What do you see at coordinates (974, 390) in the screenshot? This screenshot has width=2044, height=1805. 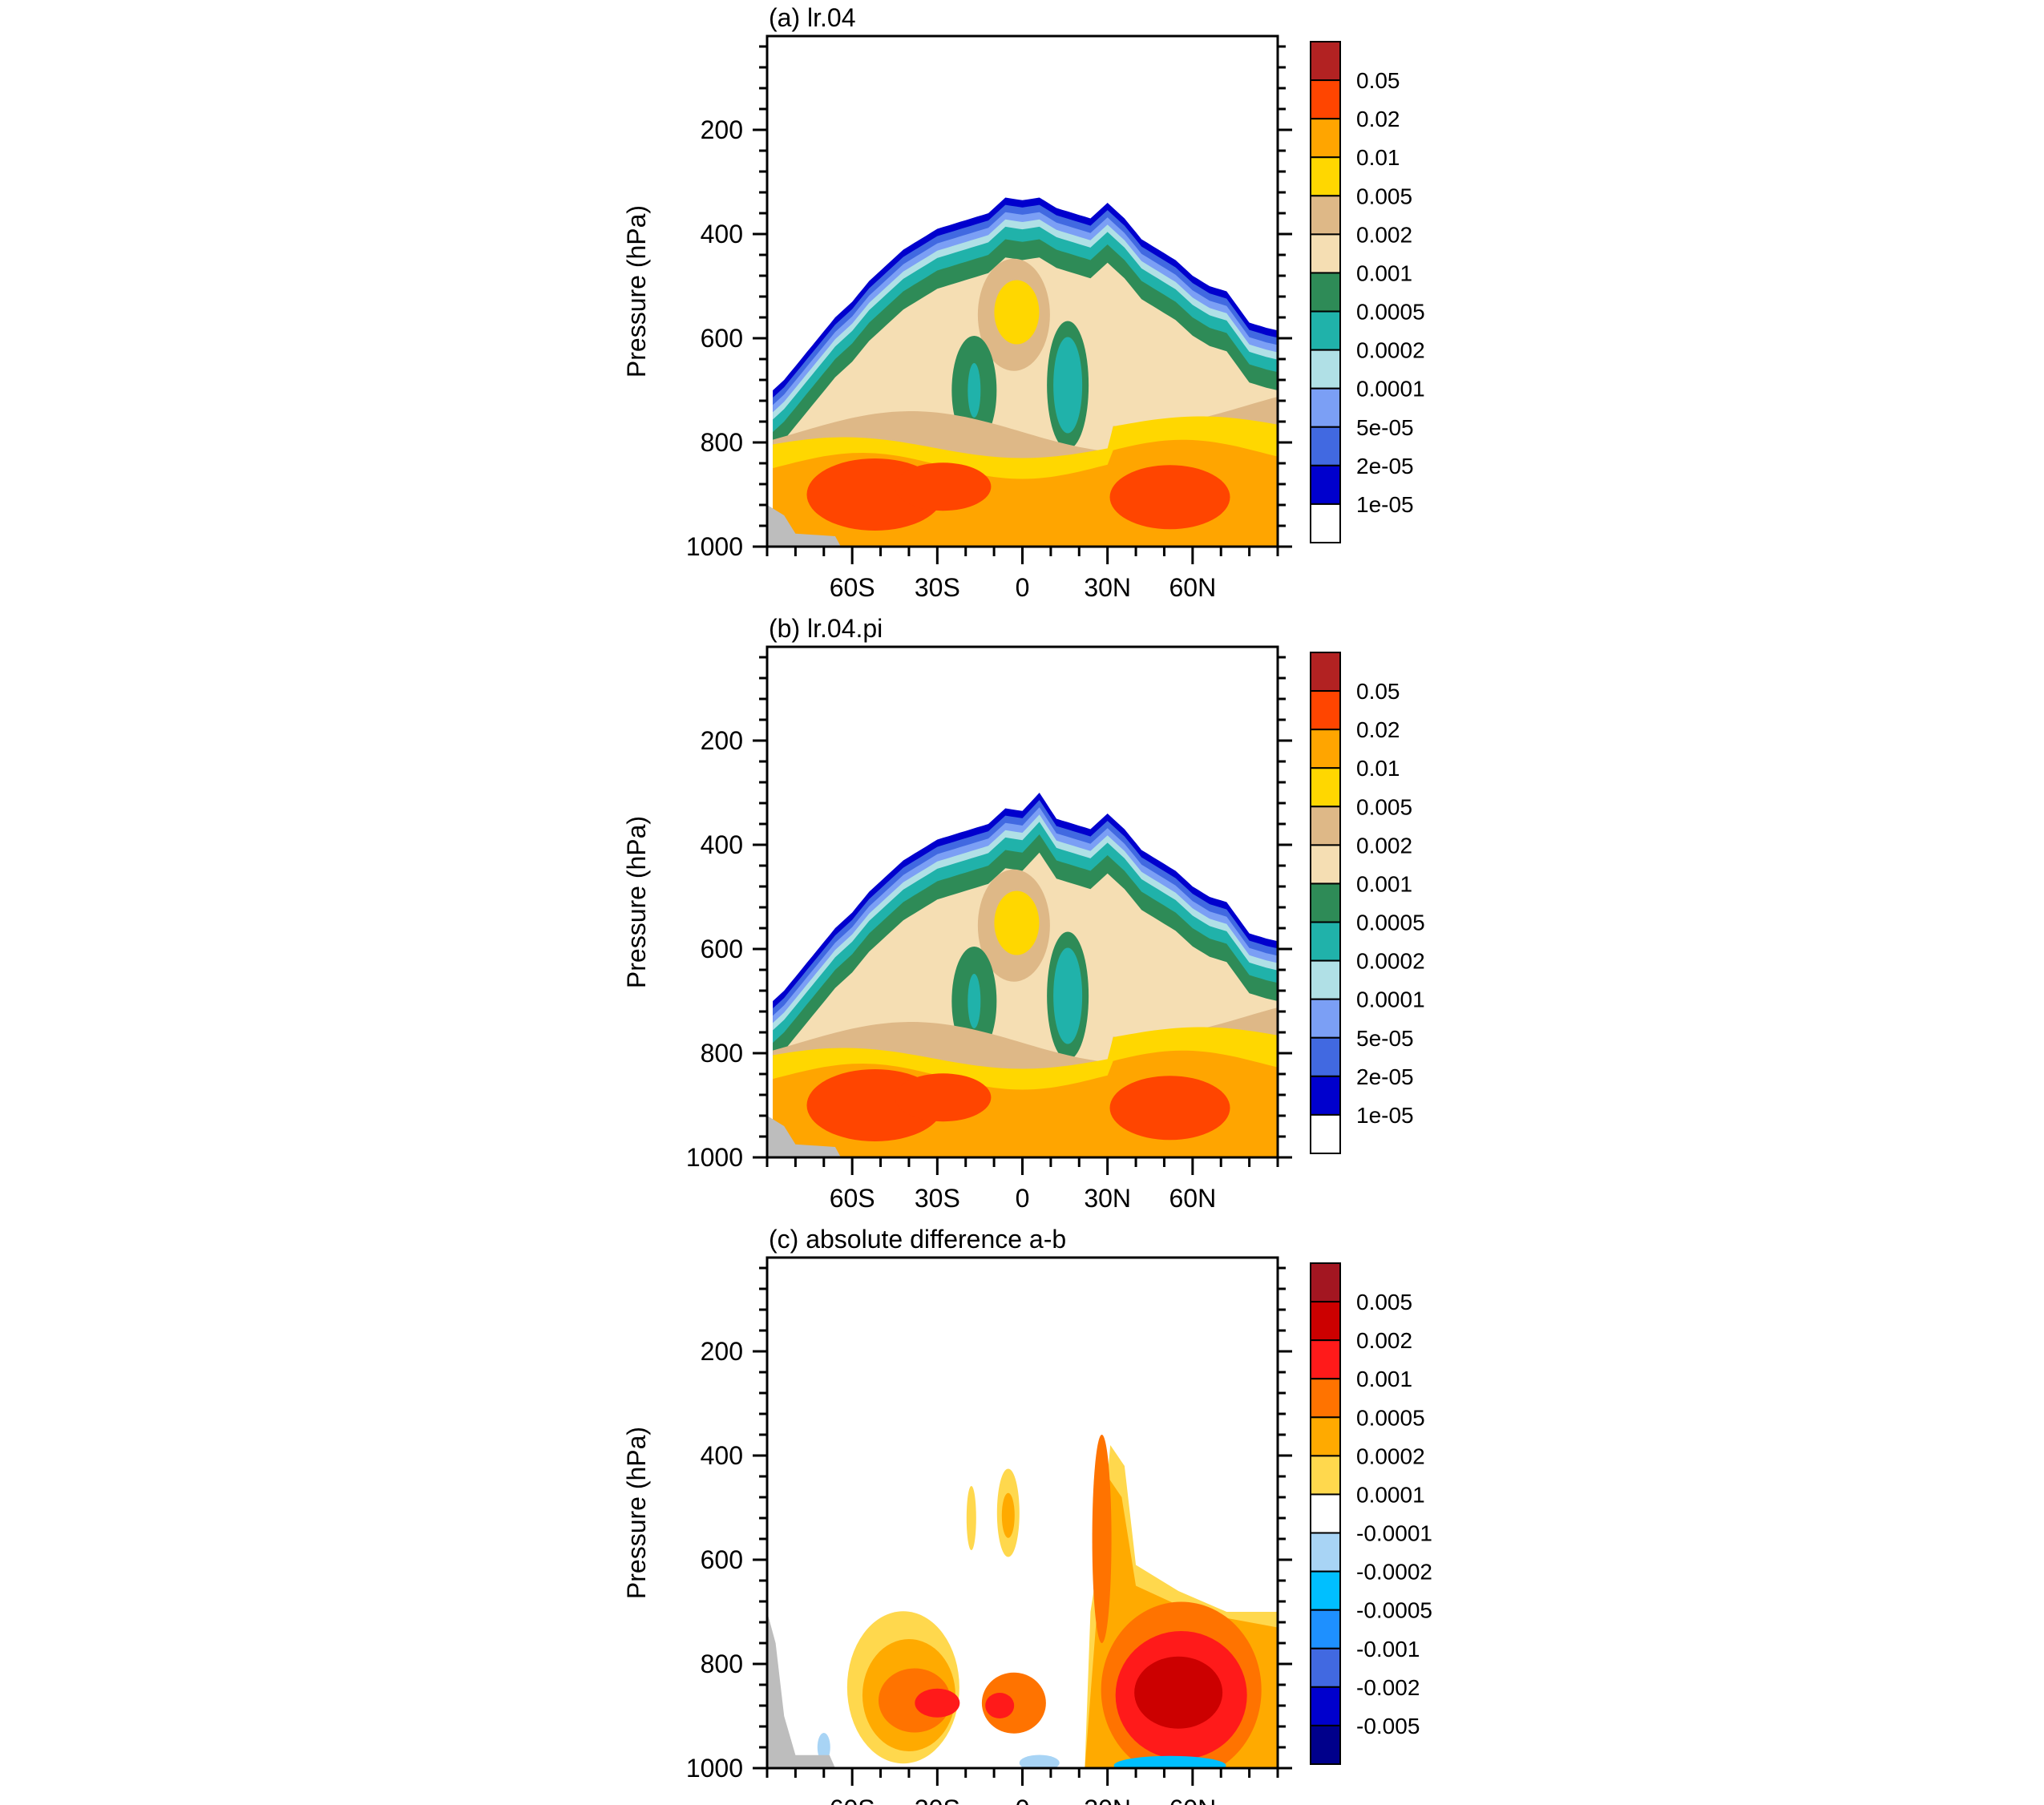 I see `contour-0.0002-left` at bounding box center [974, 390].